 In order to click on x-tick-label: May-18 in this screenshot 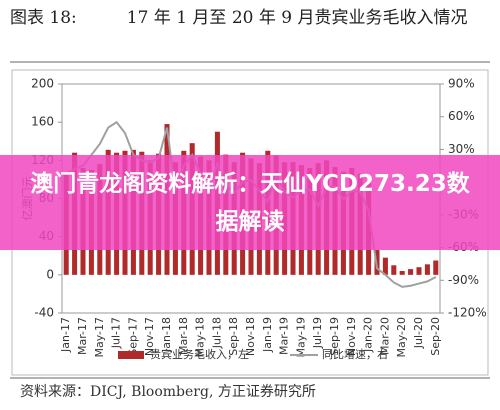, I will do `click(200, 337)`.